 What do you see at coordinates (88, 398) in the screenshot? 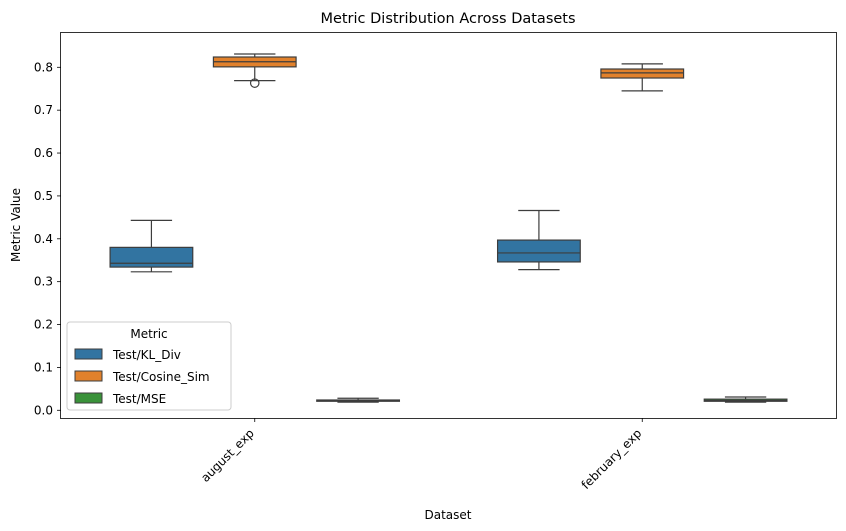
I see `legend-swatch-test-mse` at bounding box center [88, 398].